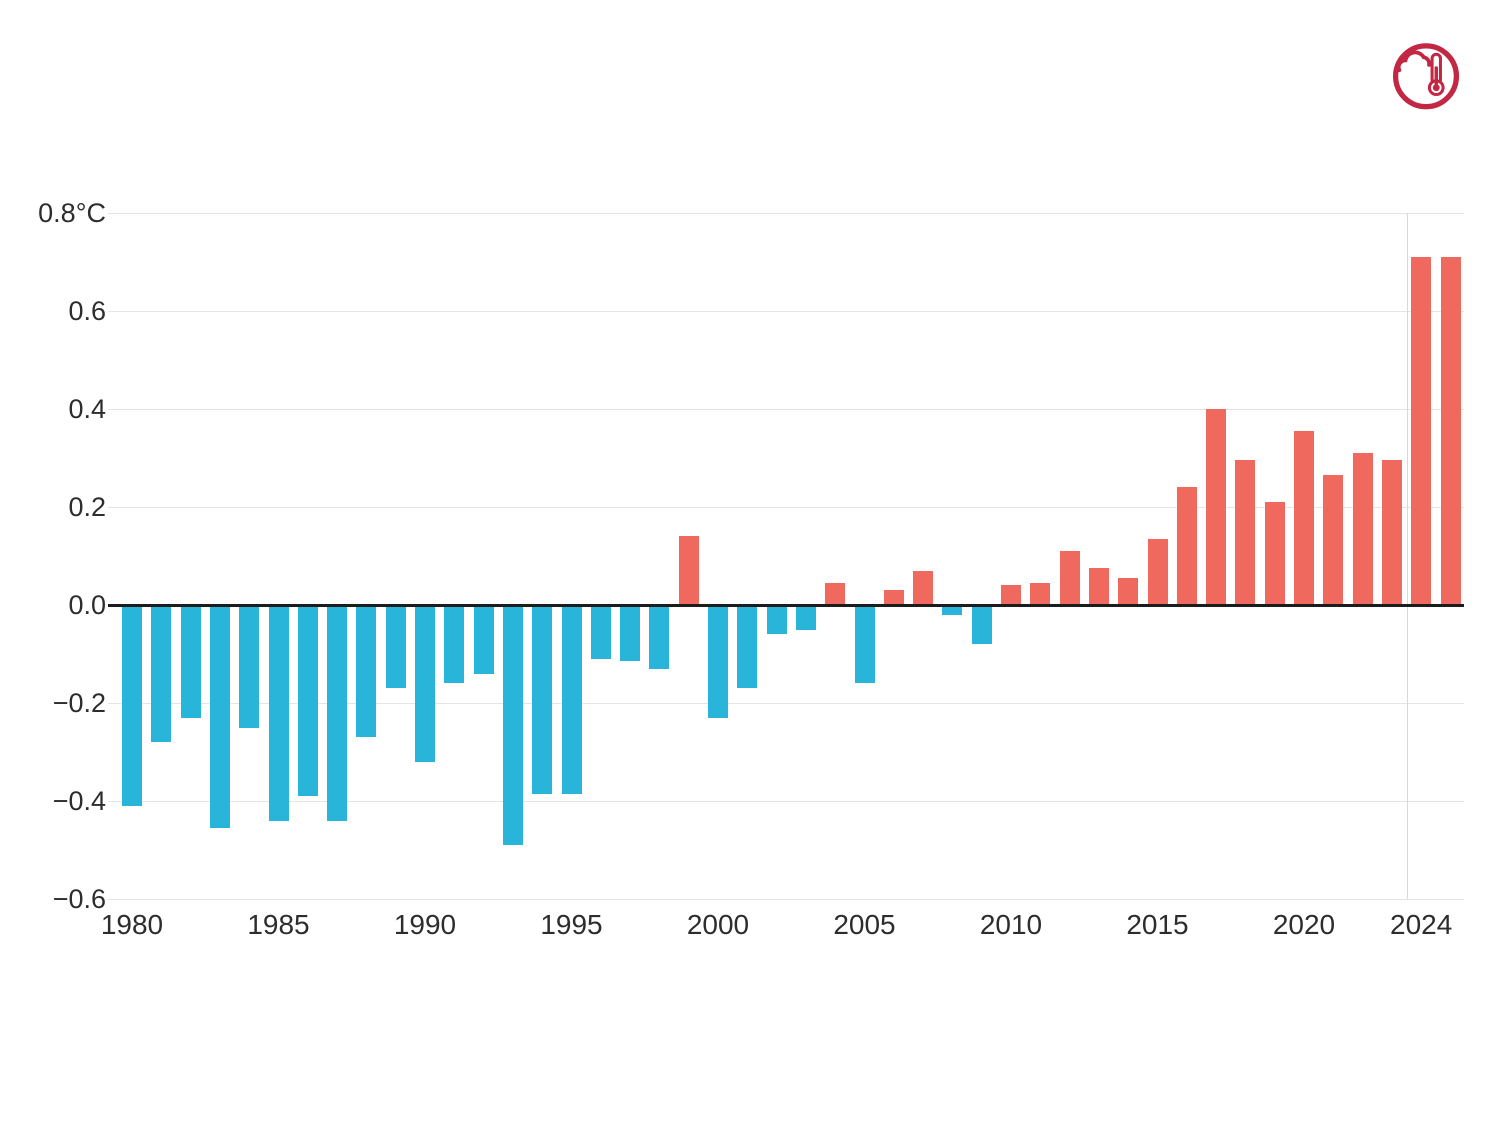  What do you see at coordinates (87, 409) in the screenshot?
I see `y-tick-label-0.4: 0.4` at bounding box center [87, 409].